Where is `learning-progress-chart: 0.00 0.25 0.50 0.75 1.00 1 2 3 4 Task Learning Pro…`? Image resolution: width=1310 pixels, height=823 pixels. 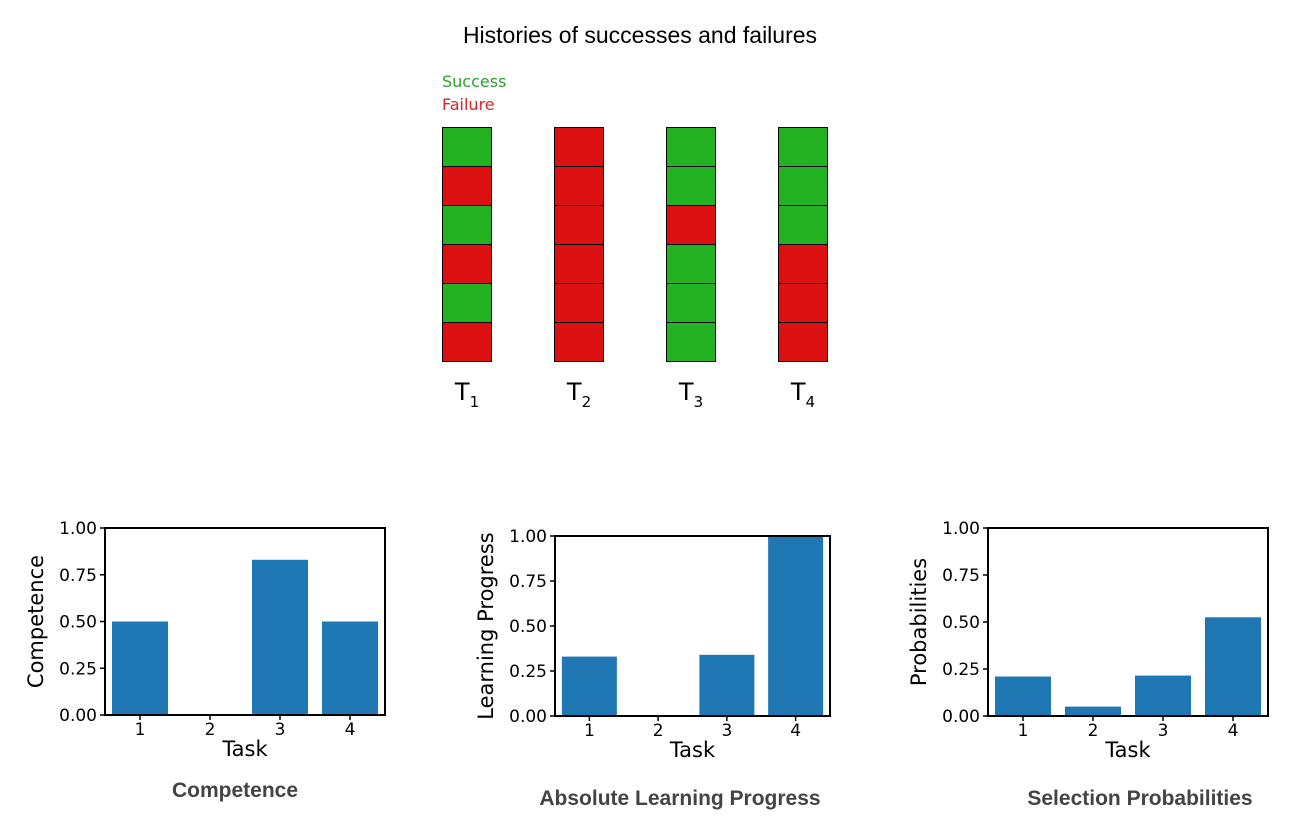
learning-progress-chart: 0.00 0.25 0.50 0.75 1.00 1 2 3 4 Task Learning Pro… is located at coordinates (652, 644).